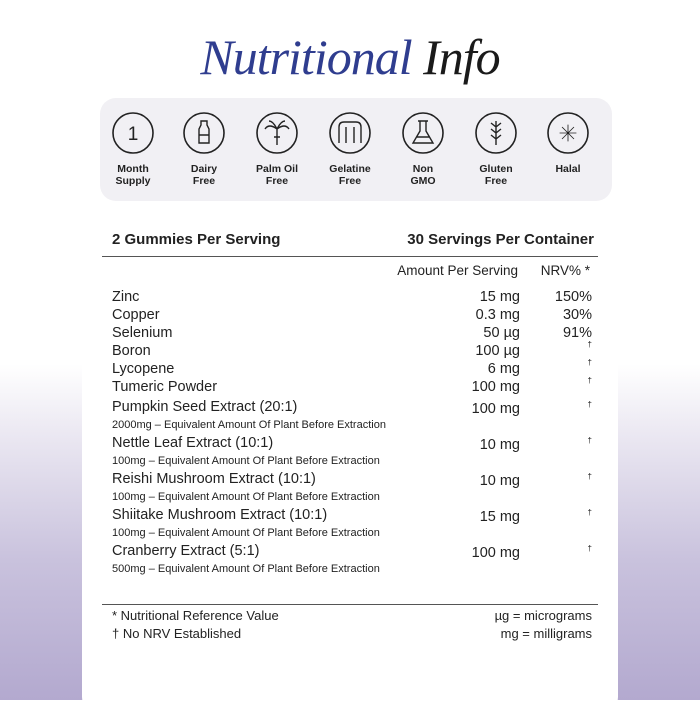  Describe the element at coordinates (133, 169) in the screenshot. I see `badge-label: Month` at that location.